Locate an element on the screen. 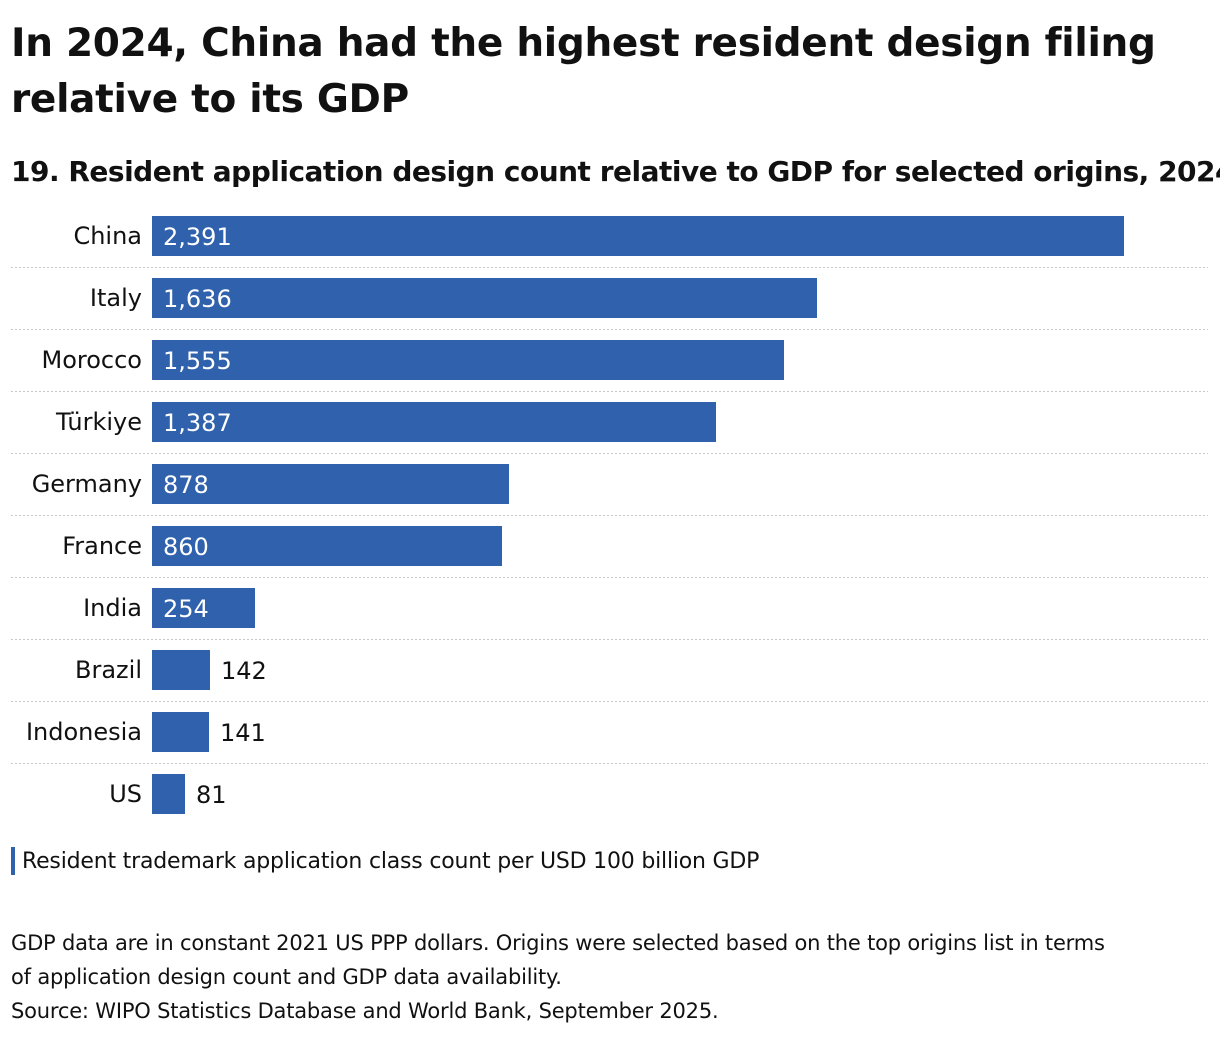  category-label: Türkiye is located at coordinates (98, 422).